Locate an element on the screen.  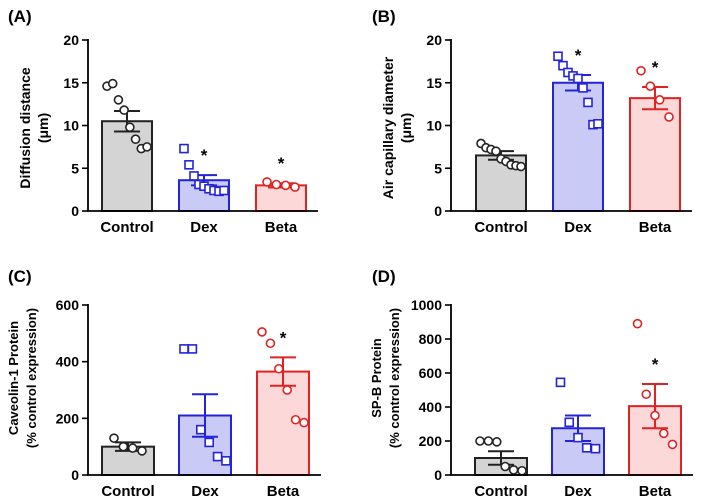
panel-a-significance-beta: * is located at coordinates (281, 163).